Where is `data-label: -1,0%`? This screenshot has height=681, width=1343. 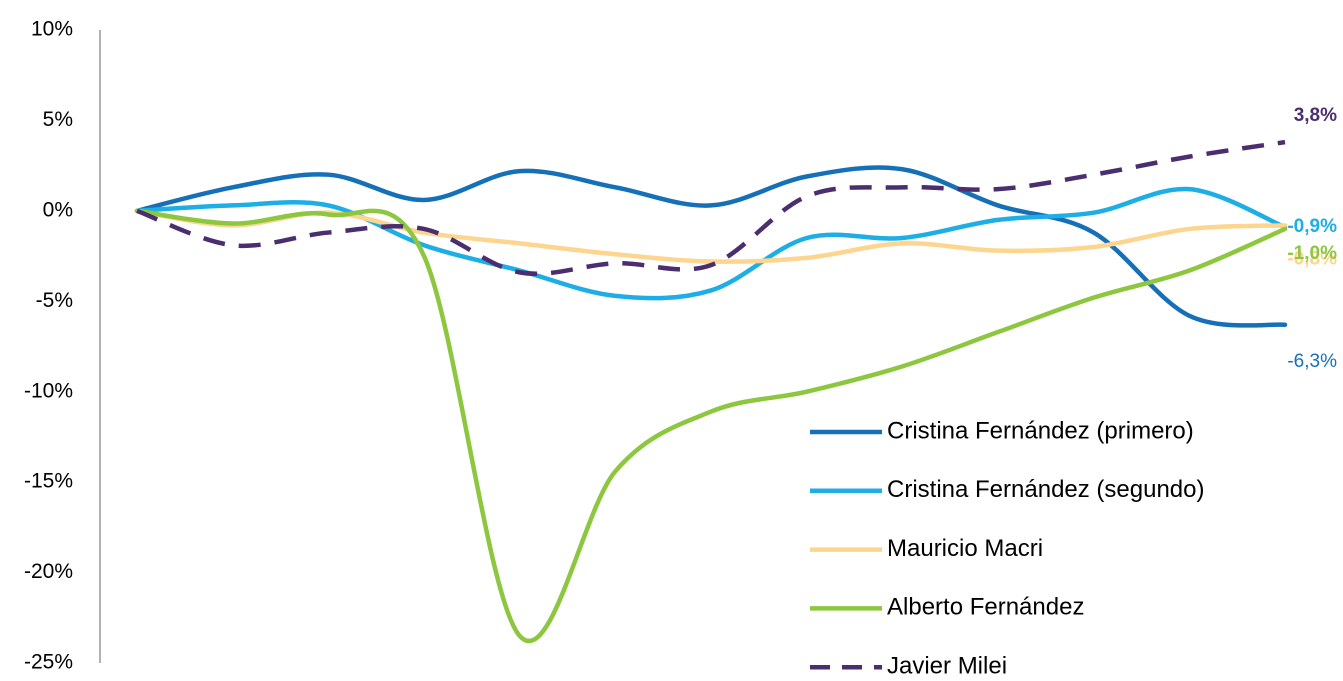 data-label: -1,0% is located at coordinates (1312, 253).